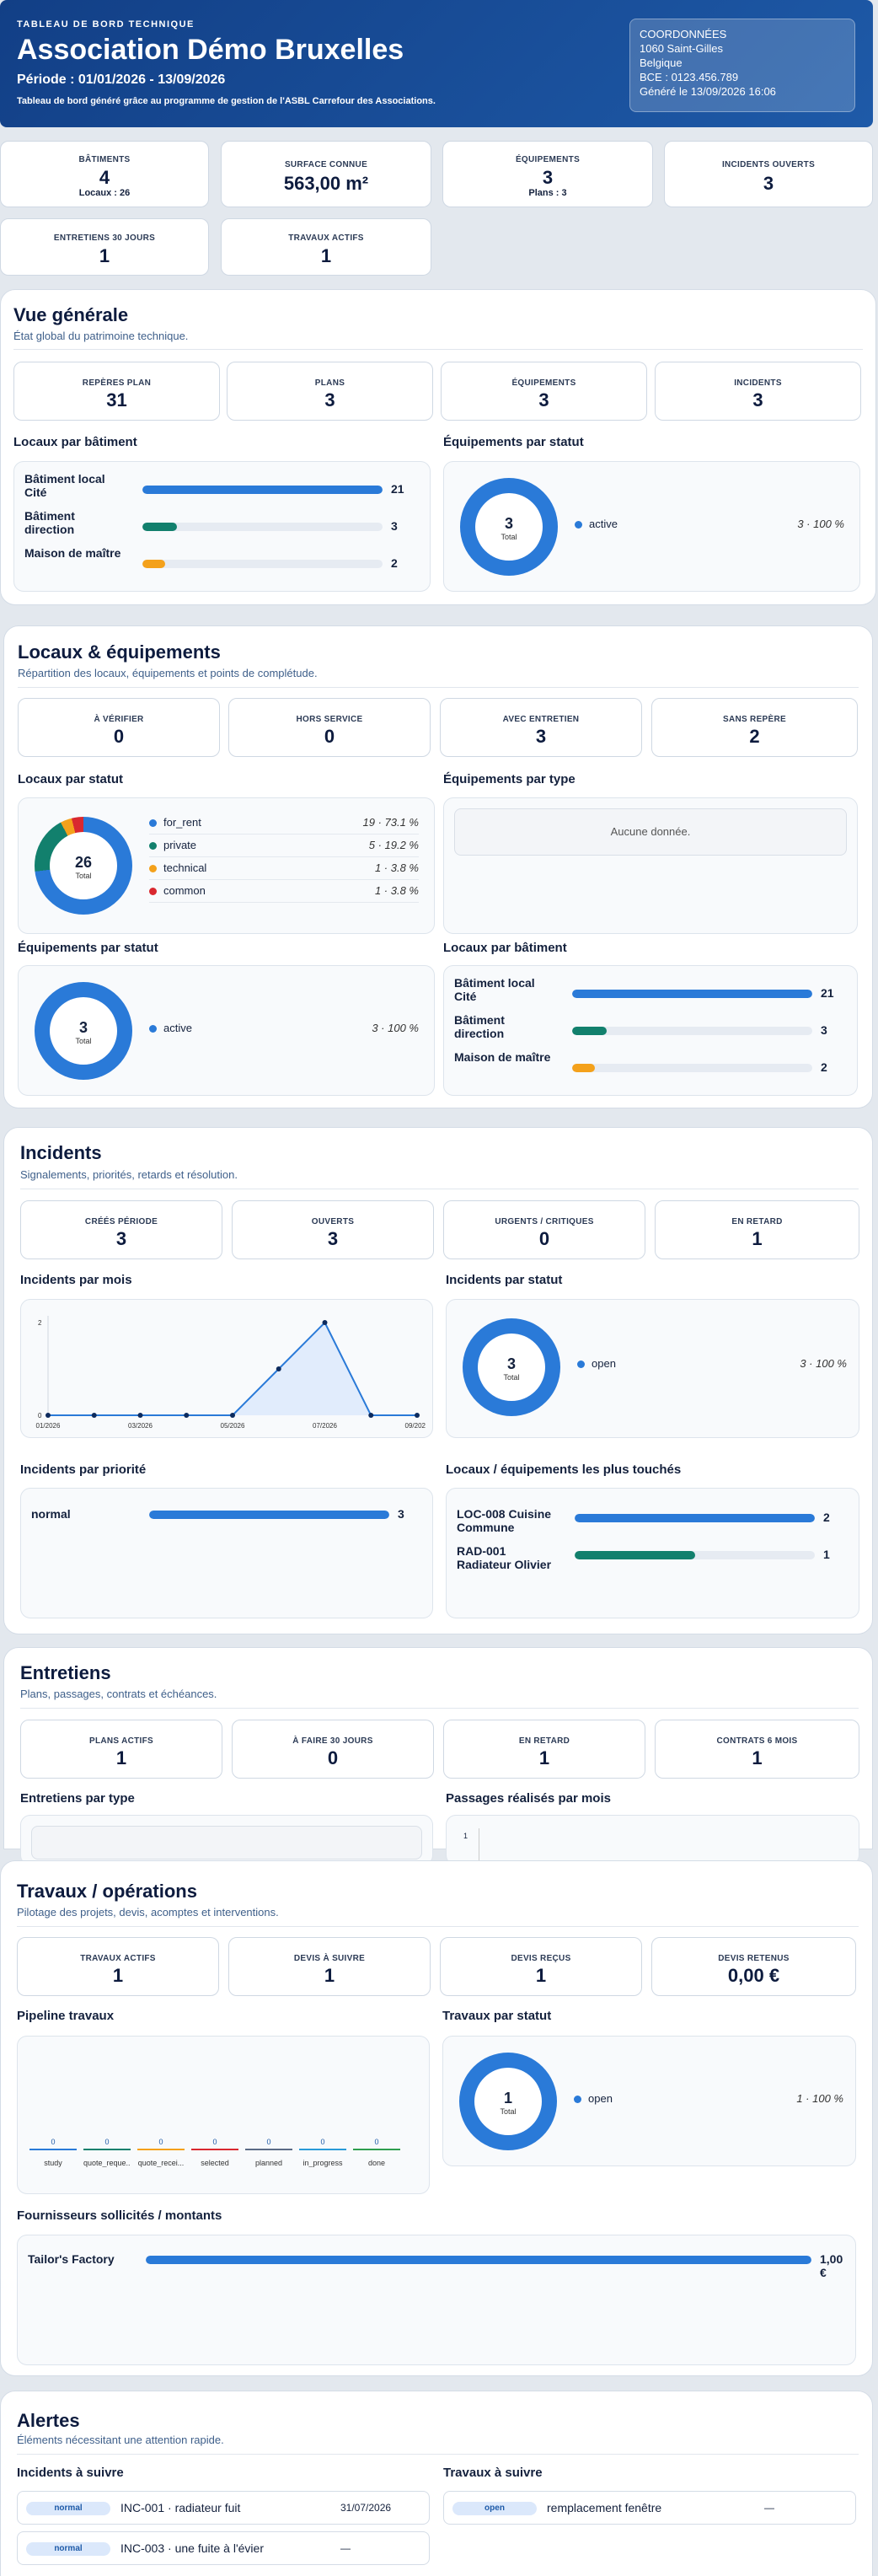  I want to click on kpi-card-crees: CRÉÉS PÉRIODE 3, so click(121, 1229).